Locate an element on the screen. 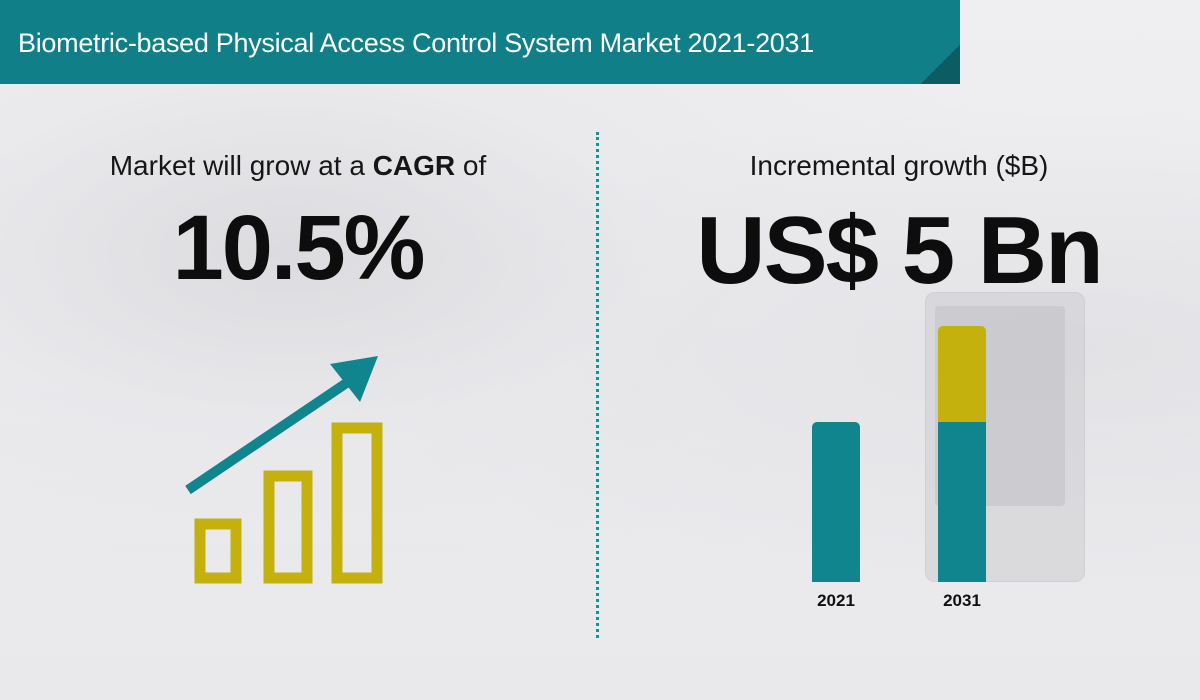 The height and width of the screenshot is (700, 1200). bar-label-2021: 2021 is located at coordinates (836, 600).